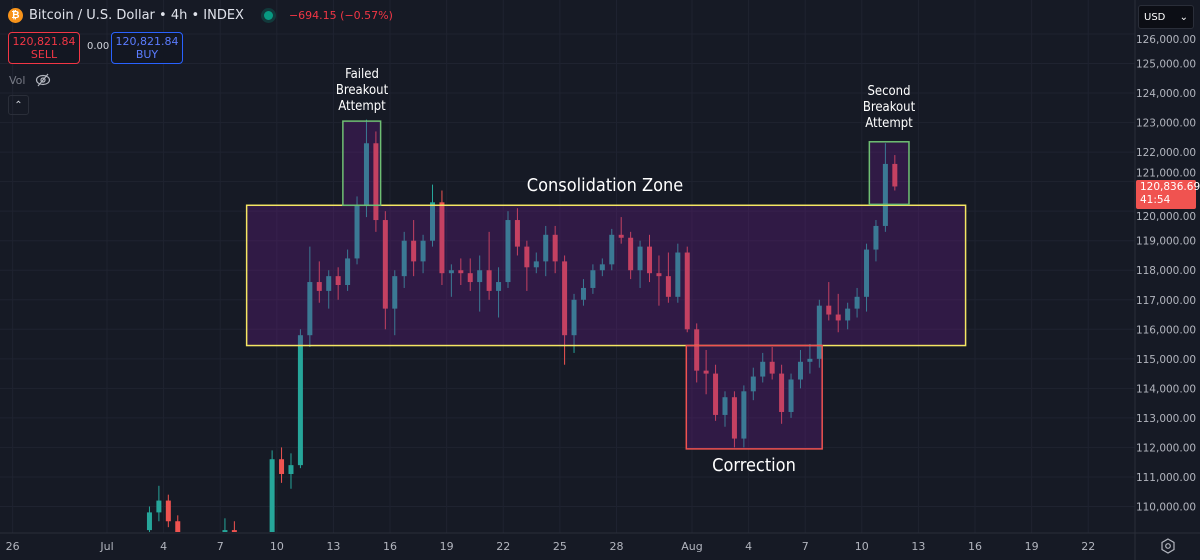 This screenshot has height=560, width=1200. What do you see at coordinates (362, 163) in the screenshot?
I see `failed-breakout-box` at bounding box center [362, 163].